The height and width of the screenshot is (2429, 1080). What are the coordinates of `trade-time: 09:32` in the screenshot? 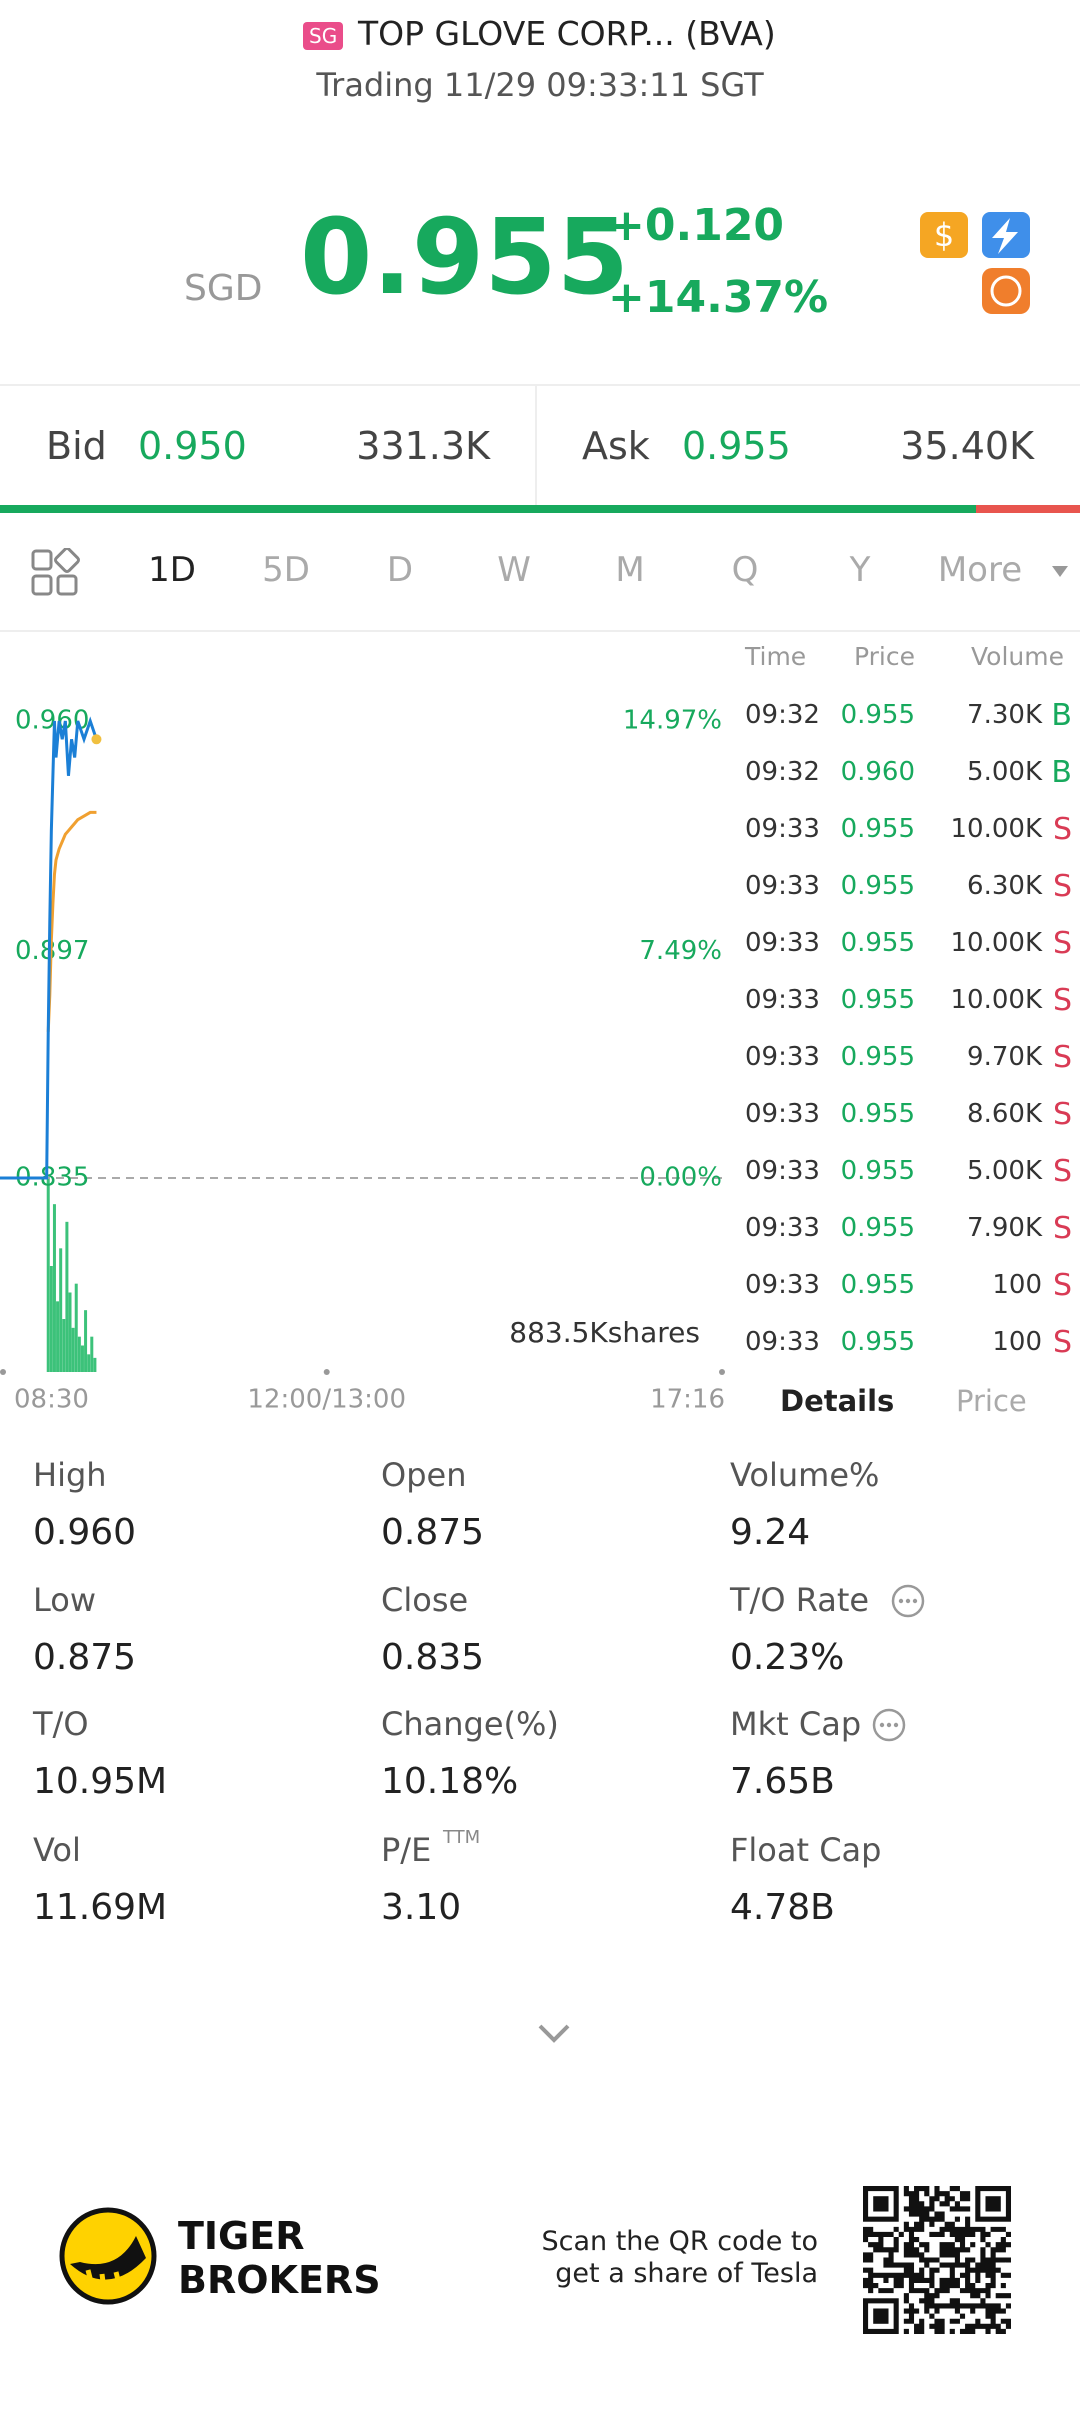 It's located at (782, 715).